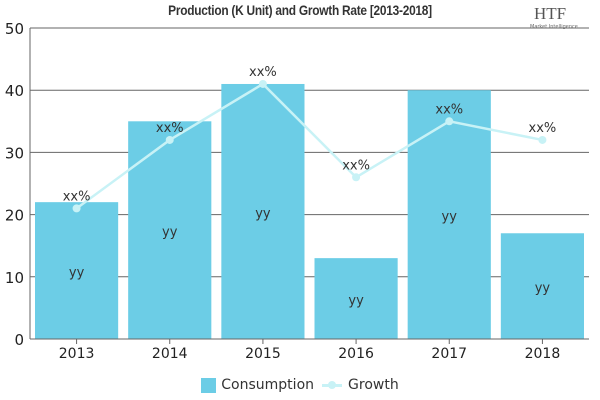  I want to click on logo-text: HTF, so click(550, 13).